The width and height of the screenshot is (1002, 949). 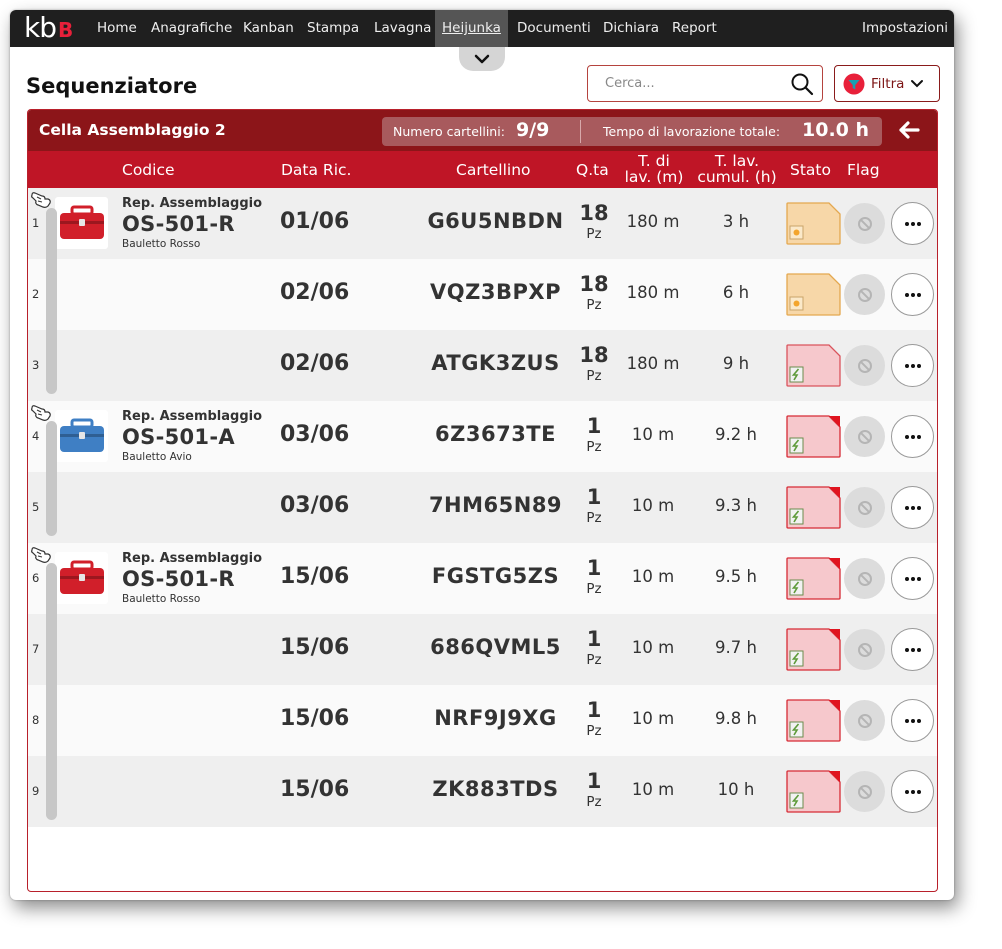 I want to click on nav-item-report: Report, so click(x=694, y=28).